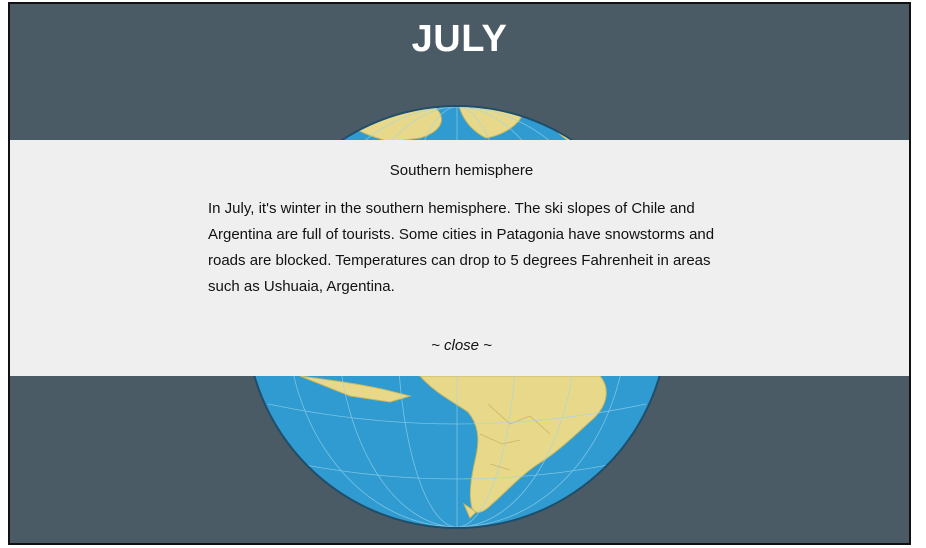 This screenshot has height=548, width=926. Describe the element at coordinates (461, 170) in the screenshot. I see `panel-heading: Southern hemisphere` at that location.